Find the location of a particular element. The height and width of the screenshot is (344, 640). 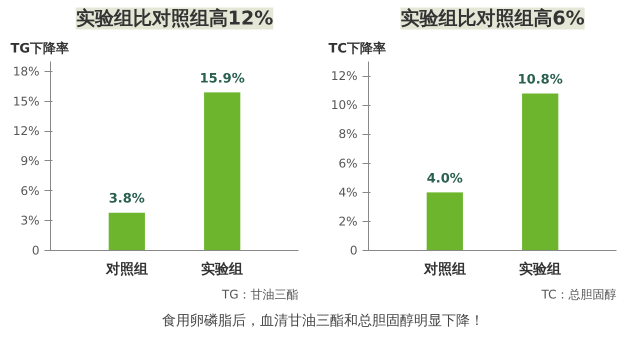

data-label: 15.9% is located at coordinates (222, 78).